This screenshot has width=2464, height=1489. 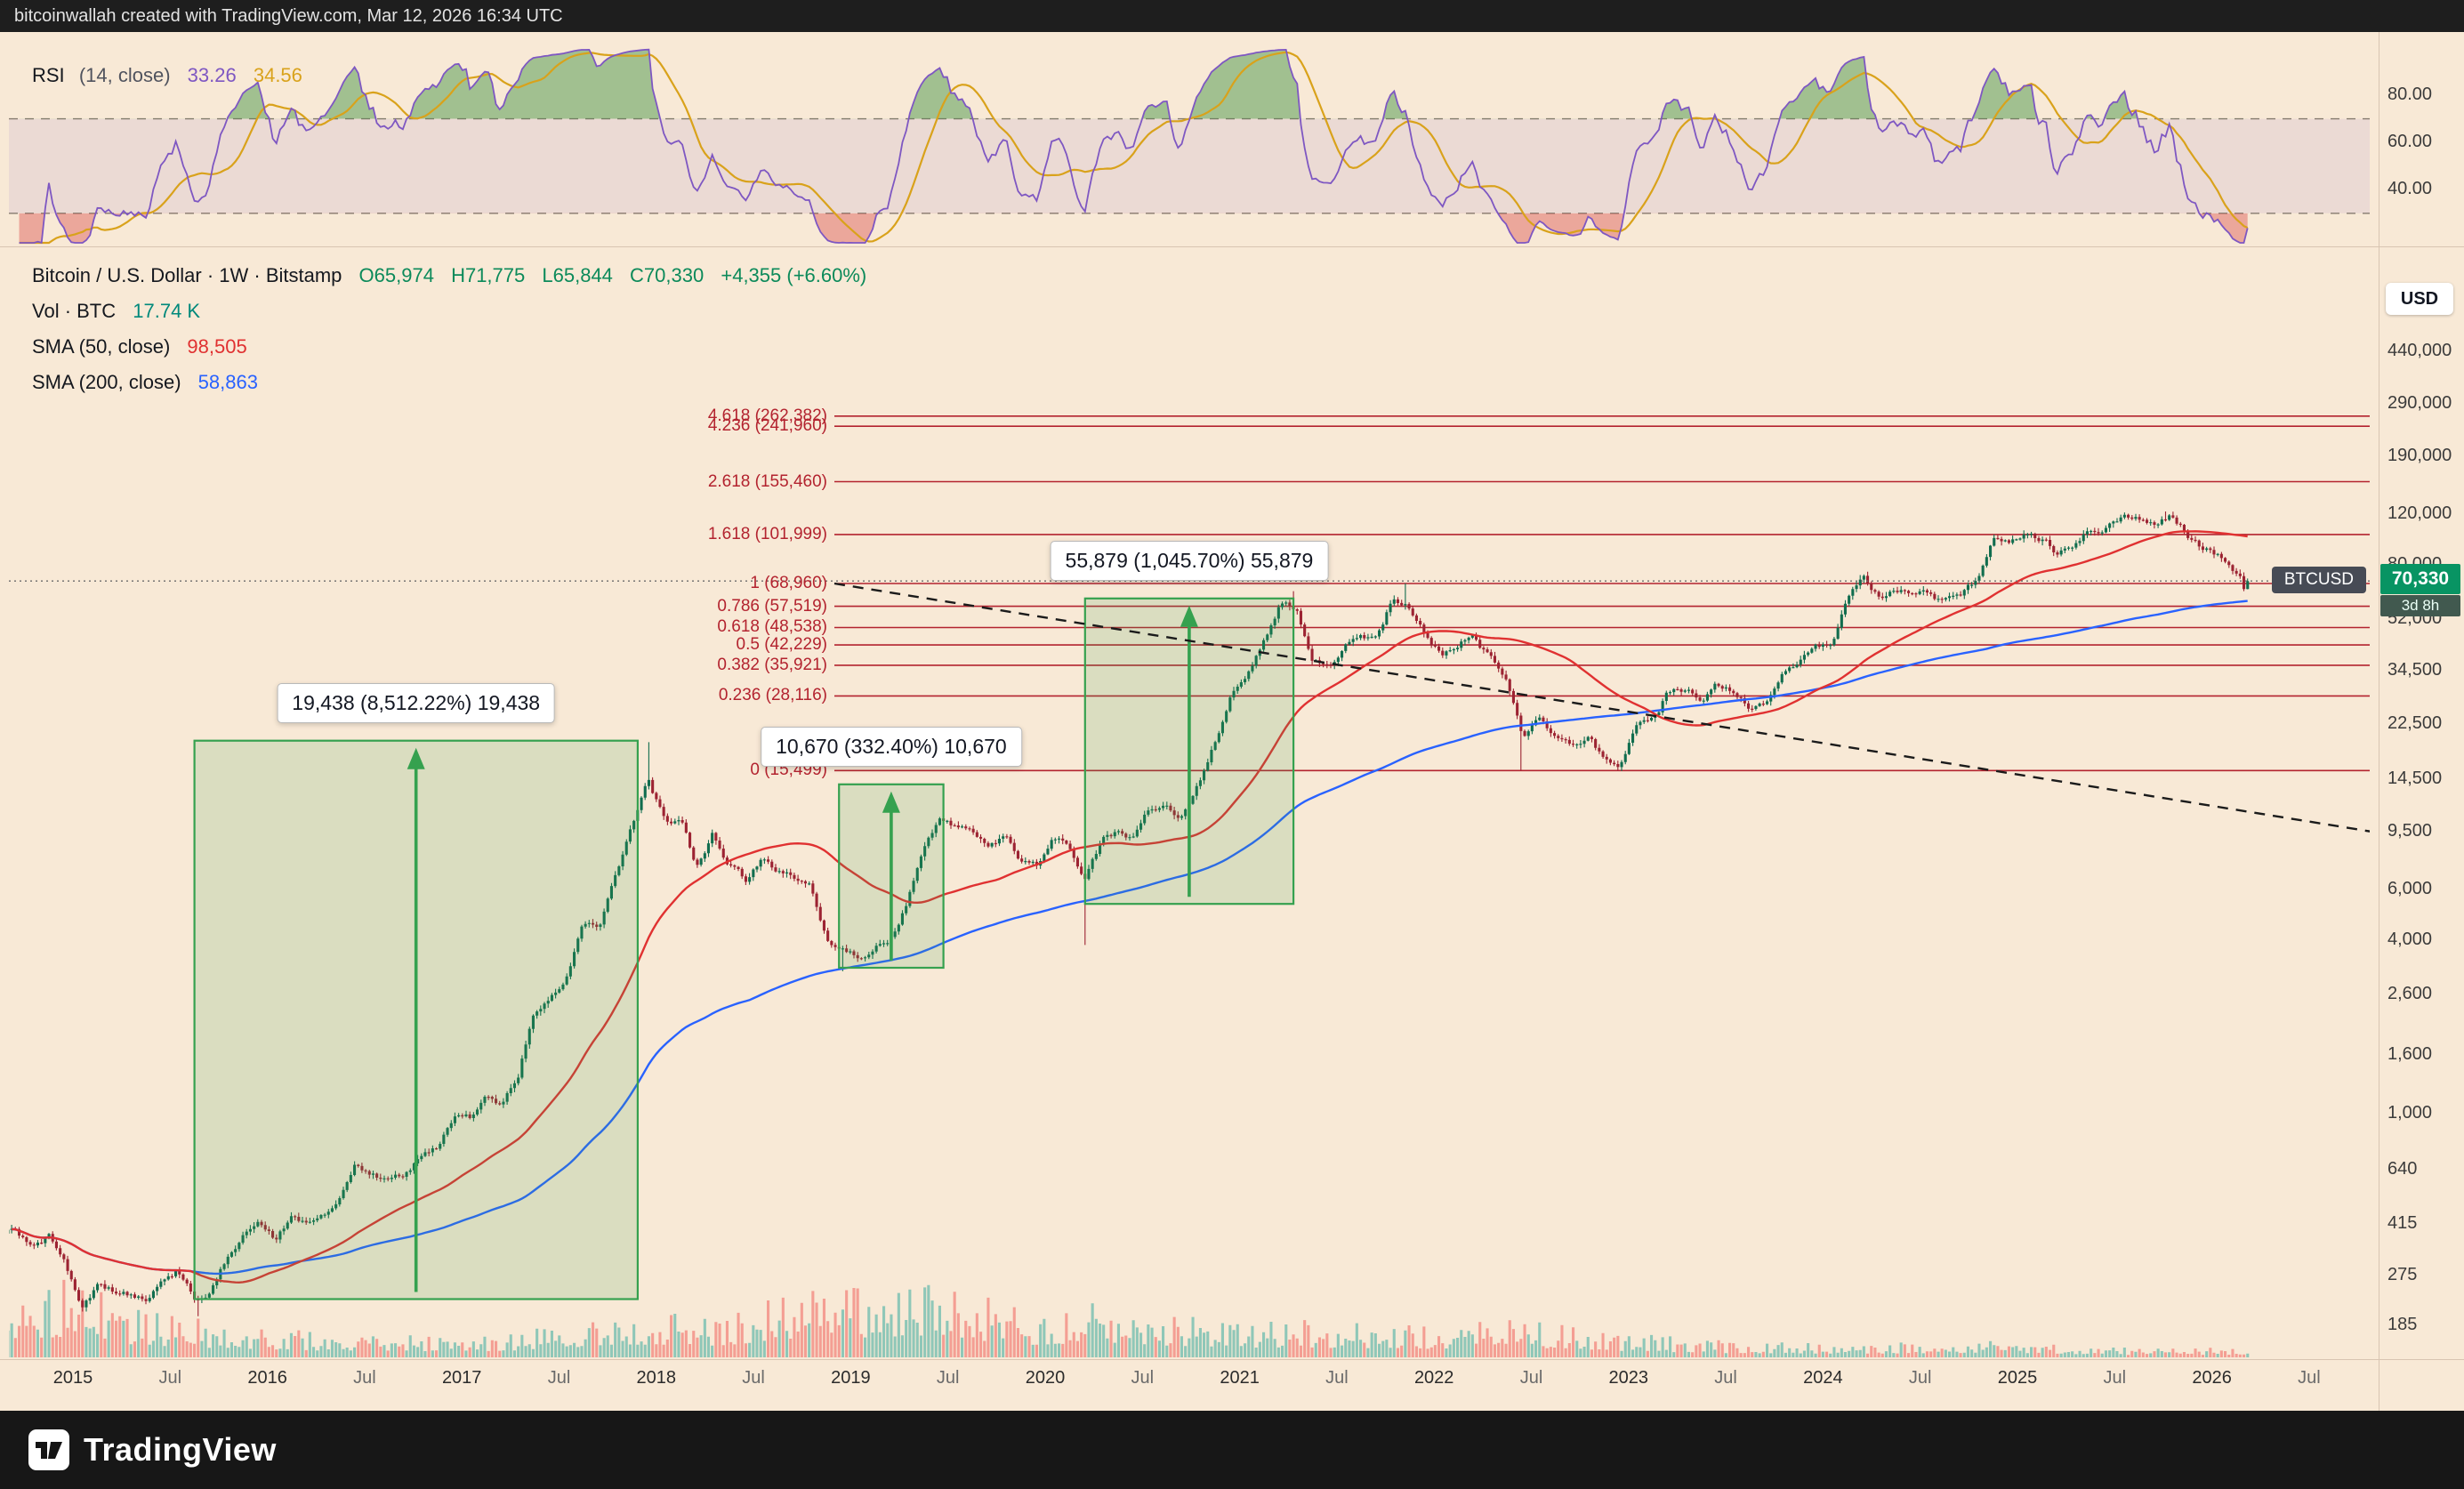 I want to click on ohlc-low: L65,844, so click(x=578, y=275).